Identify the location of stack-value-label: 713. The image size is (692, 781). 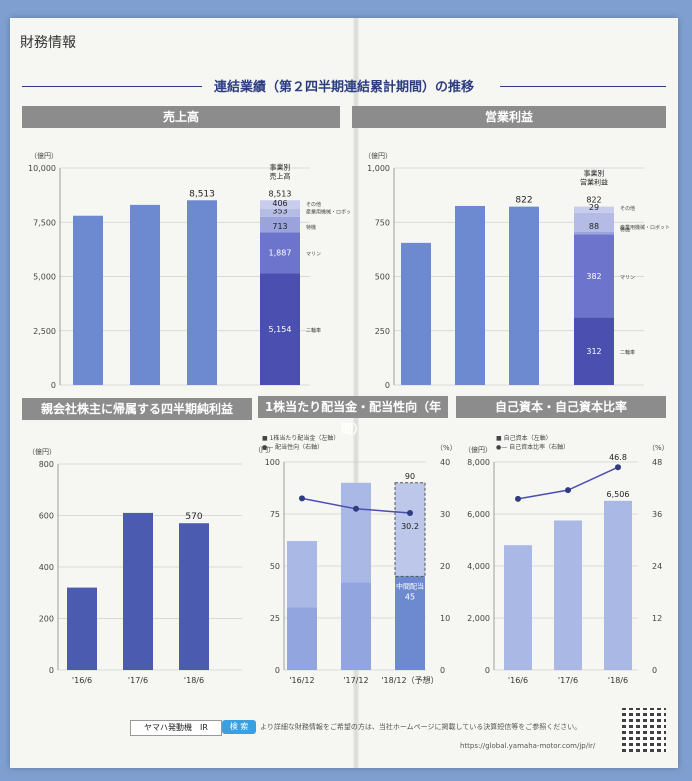
(279, 226).